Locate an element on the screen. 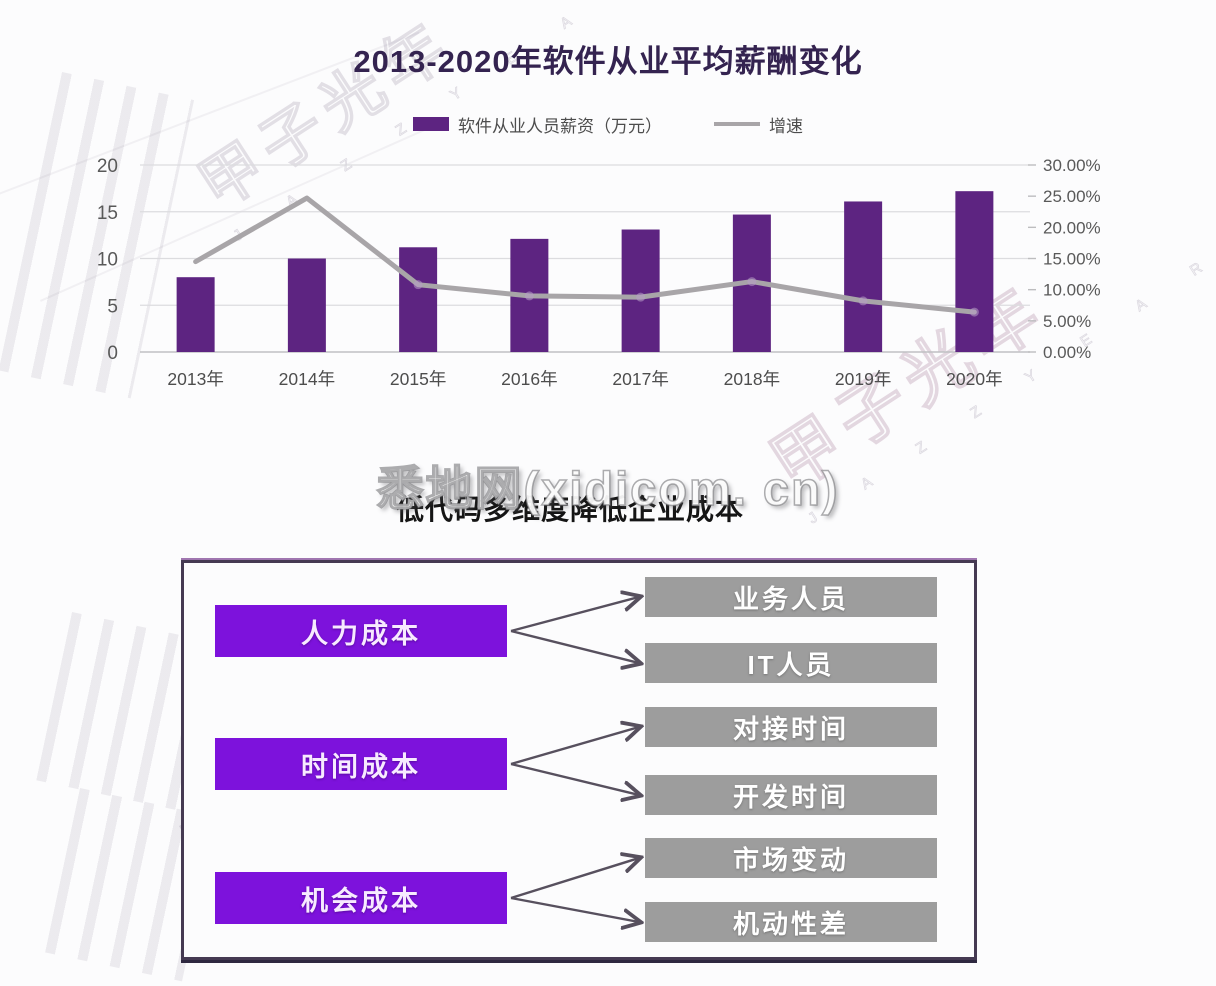 The height and width of the screenshot is (986, 1216). right-axis-tick: 10.00% is located at coordinates (1072, 290).